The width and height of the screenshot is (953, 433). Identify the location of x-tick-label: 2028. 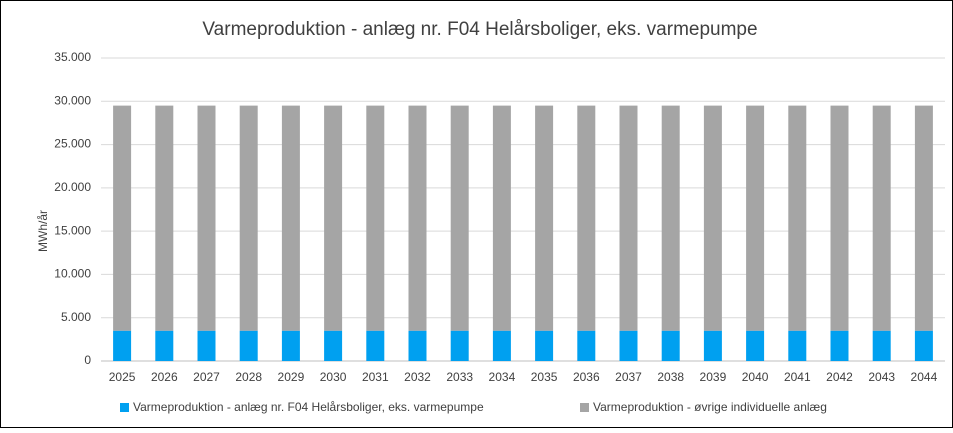
(248, 377).